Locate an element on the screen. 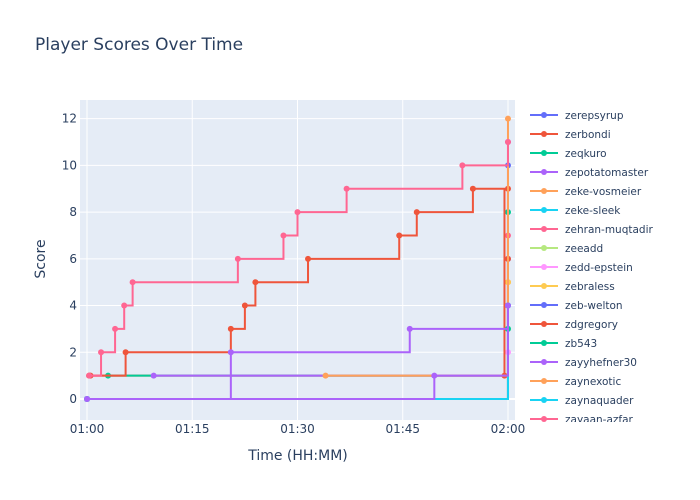 The width and height of the screenshot is (700, 500). legend-item: zeeadd is located at coordinates (566, 249).